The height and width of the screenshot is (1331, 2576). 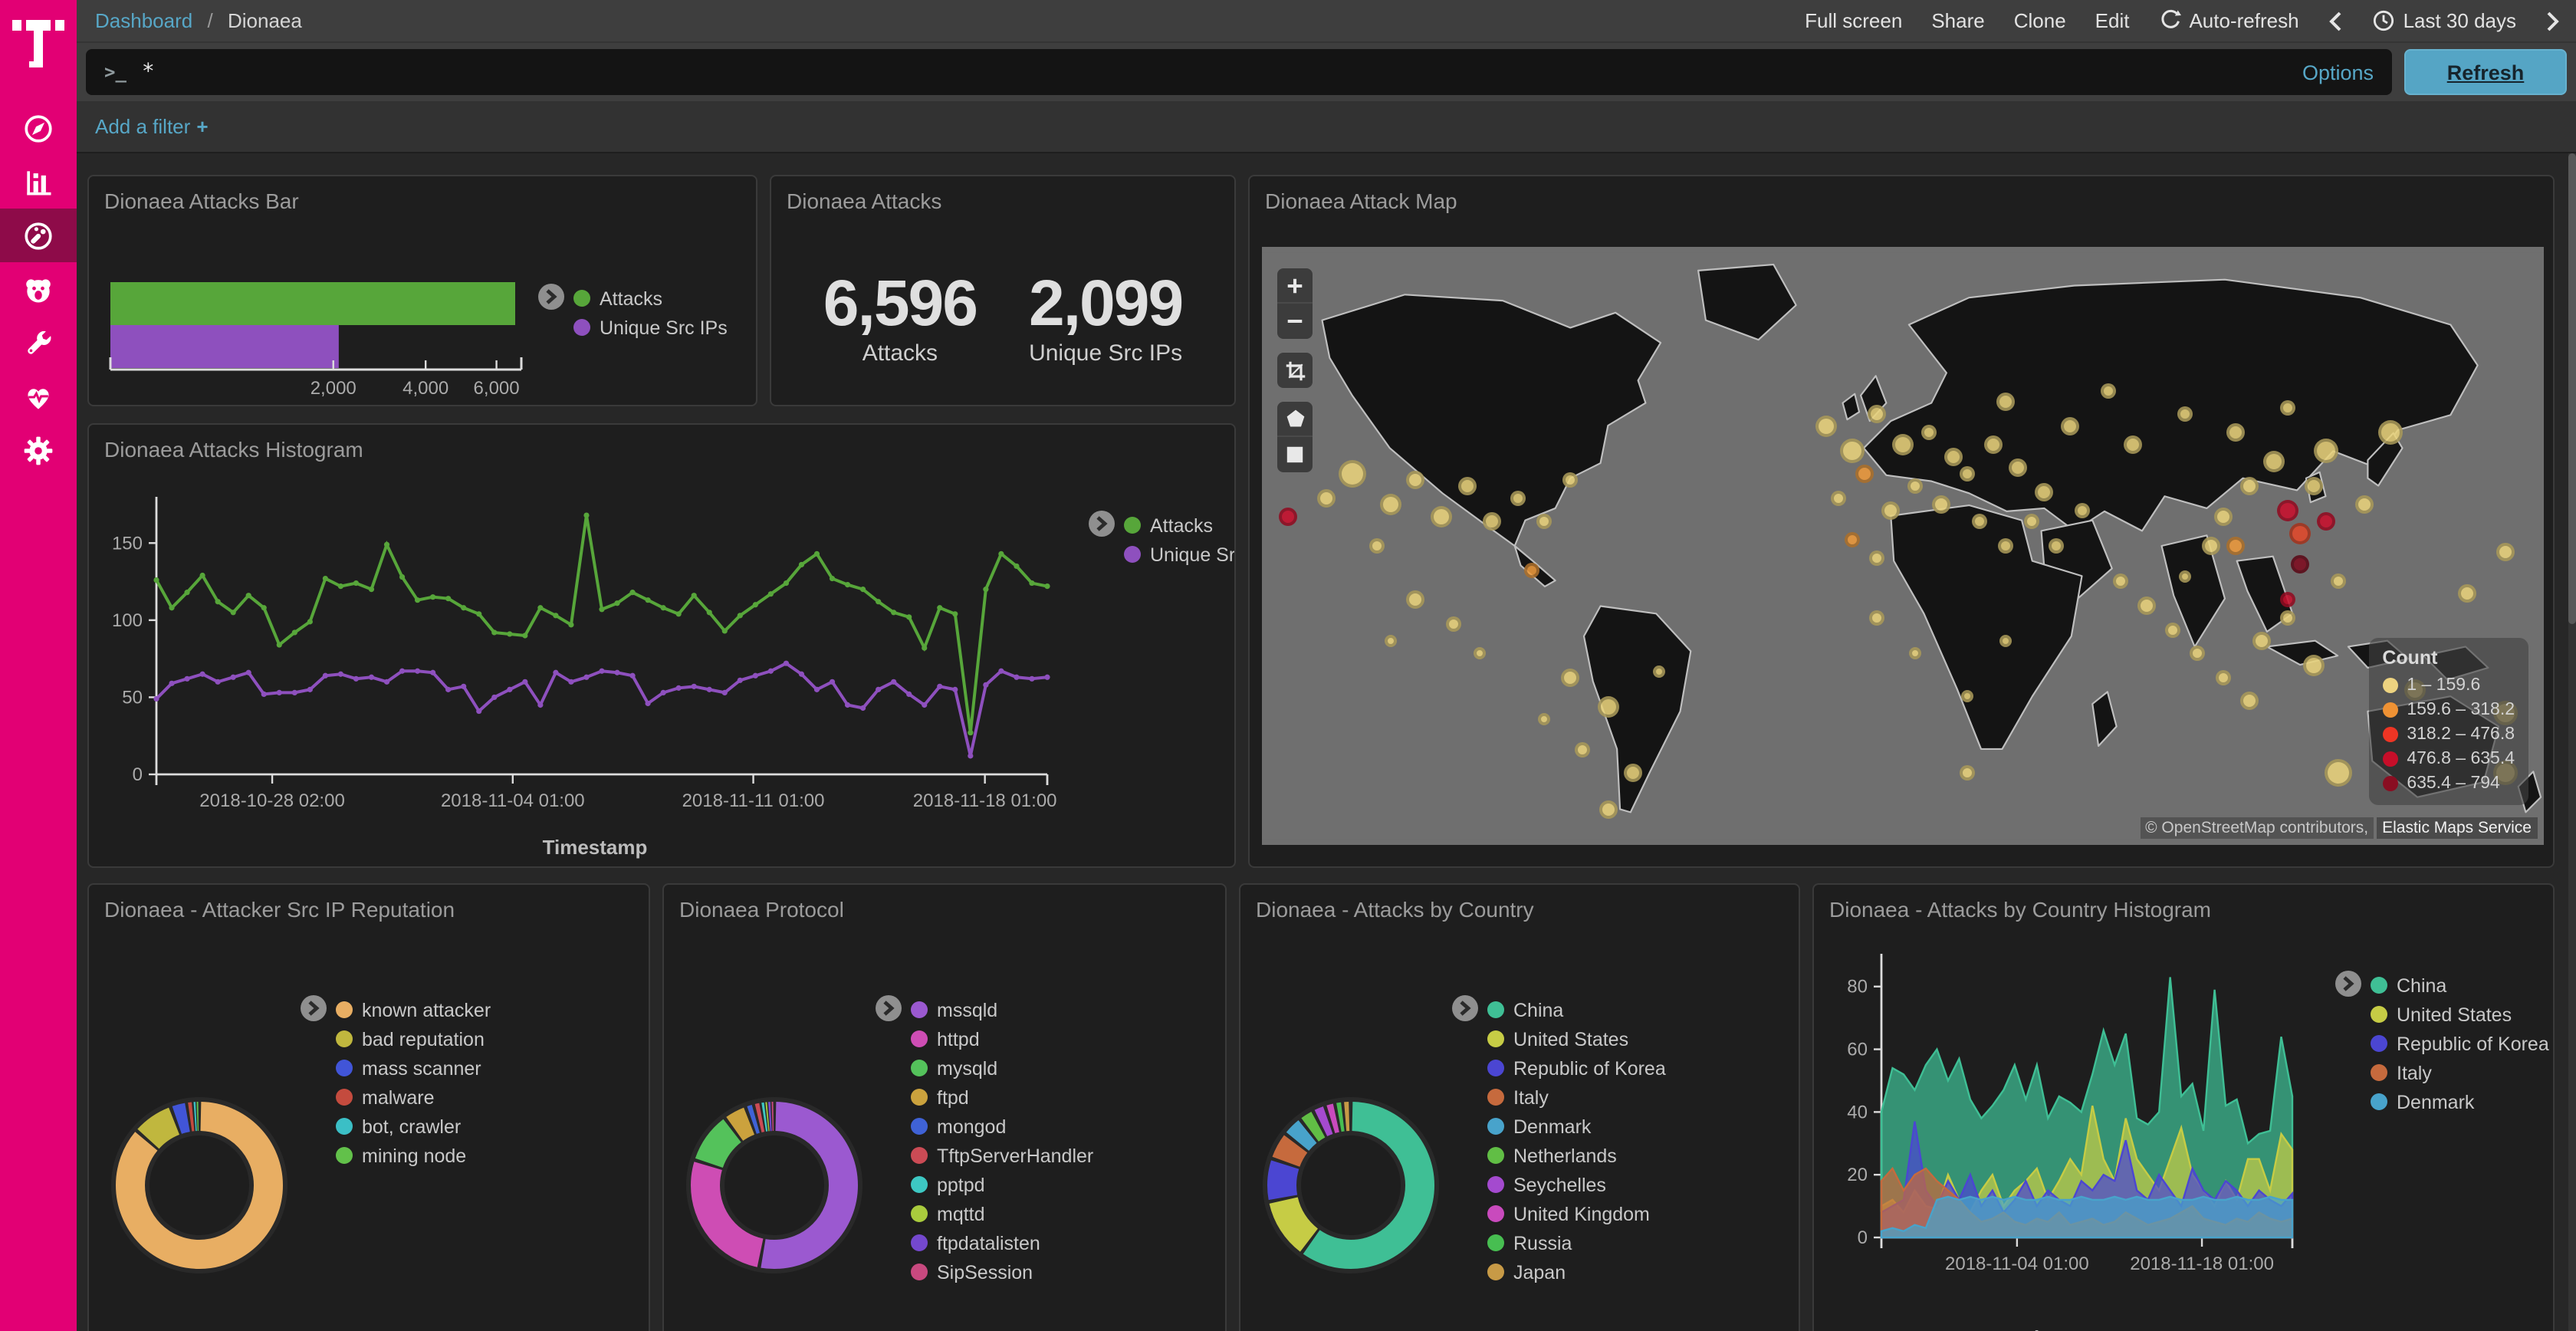 What do you see at coordinates (2460, 985) in the screenshot?
I see `legend-item: China` at bounding box center [2460, 985].